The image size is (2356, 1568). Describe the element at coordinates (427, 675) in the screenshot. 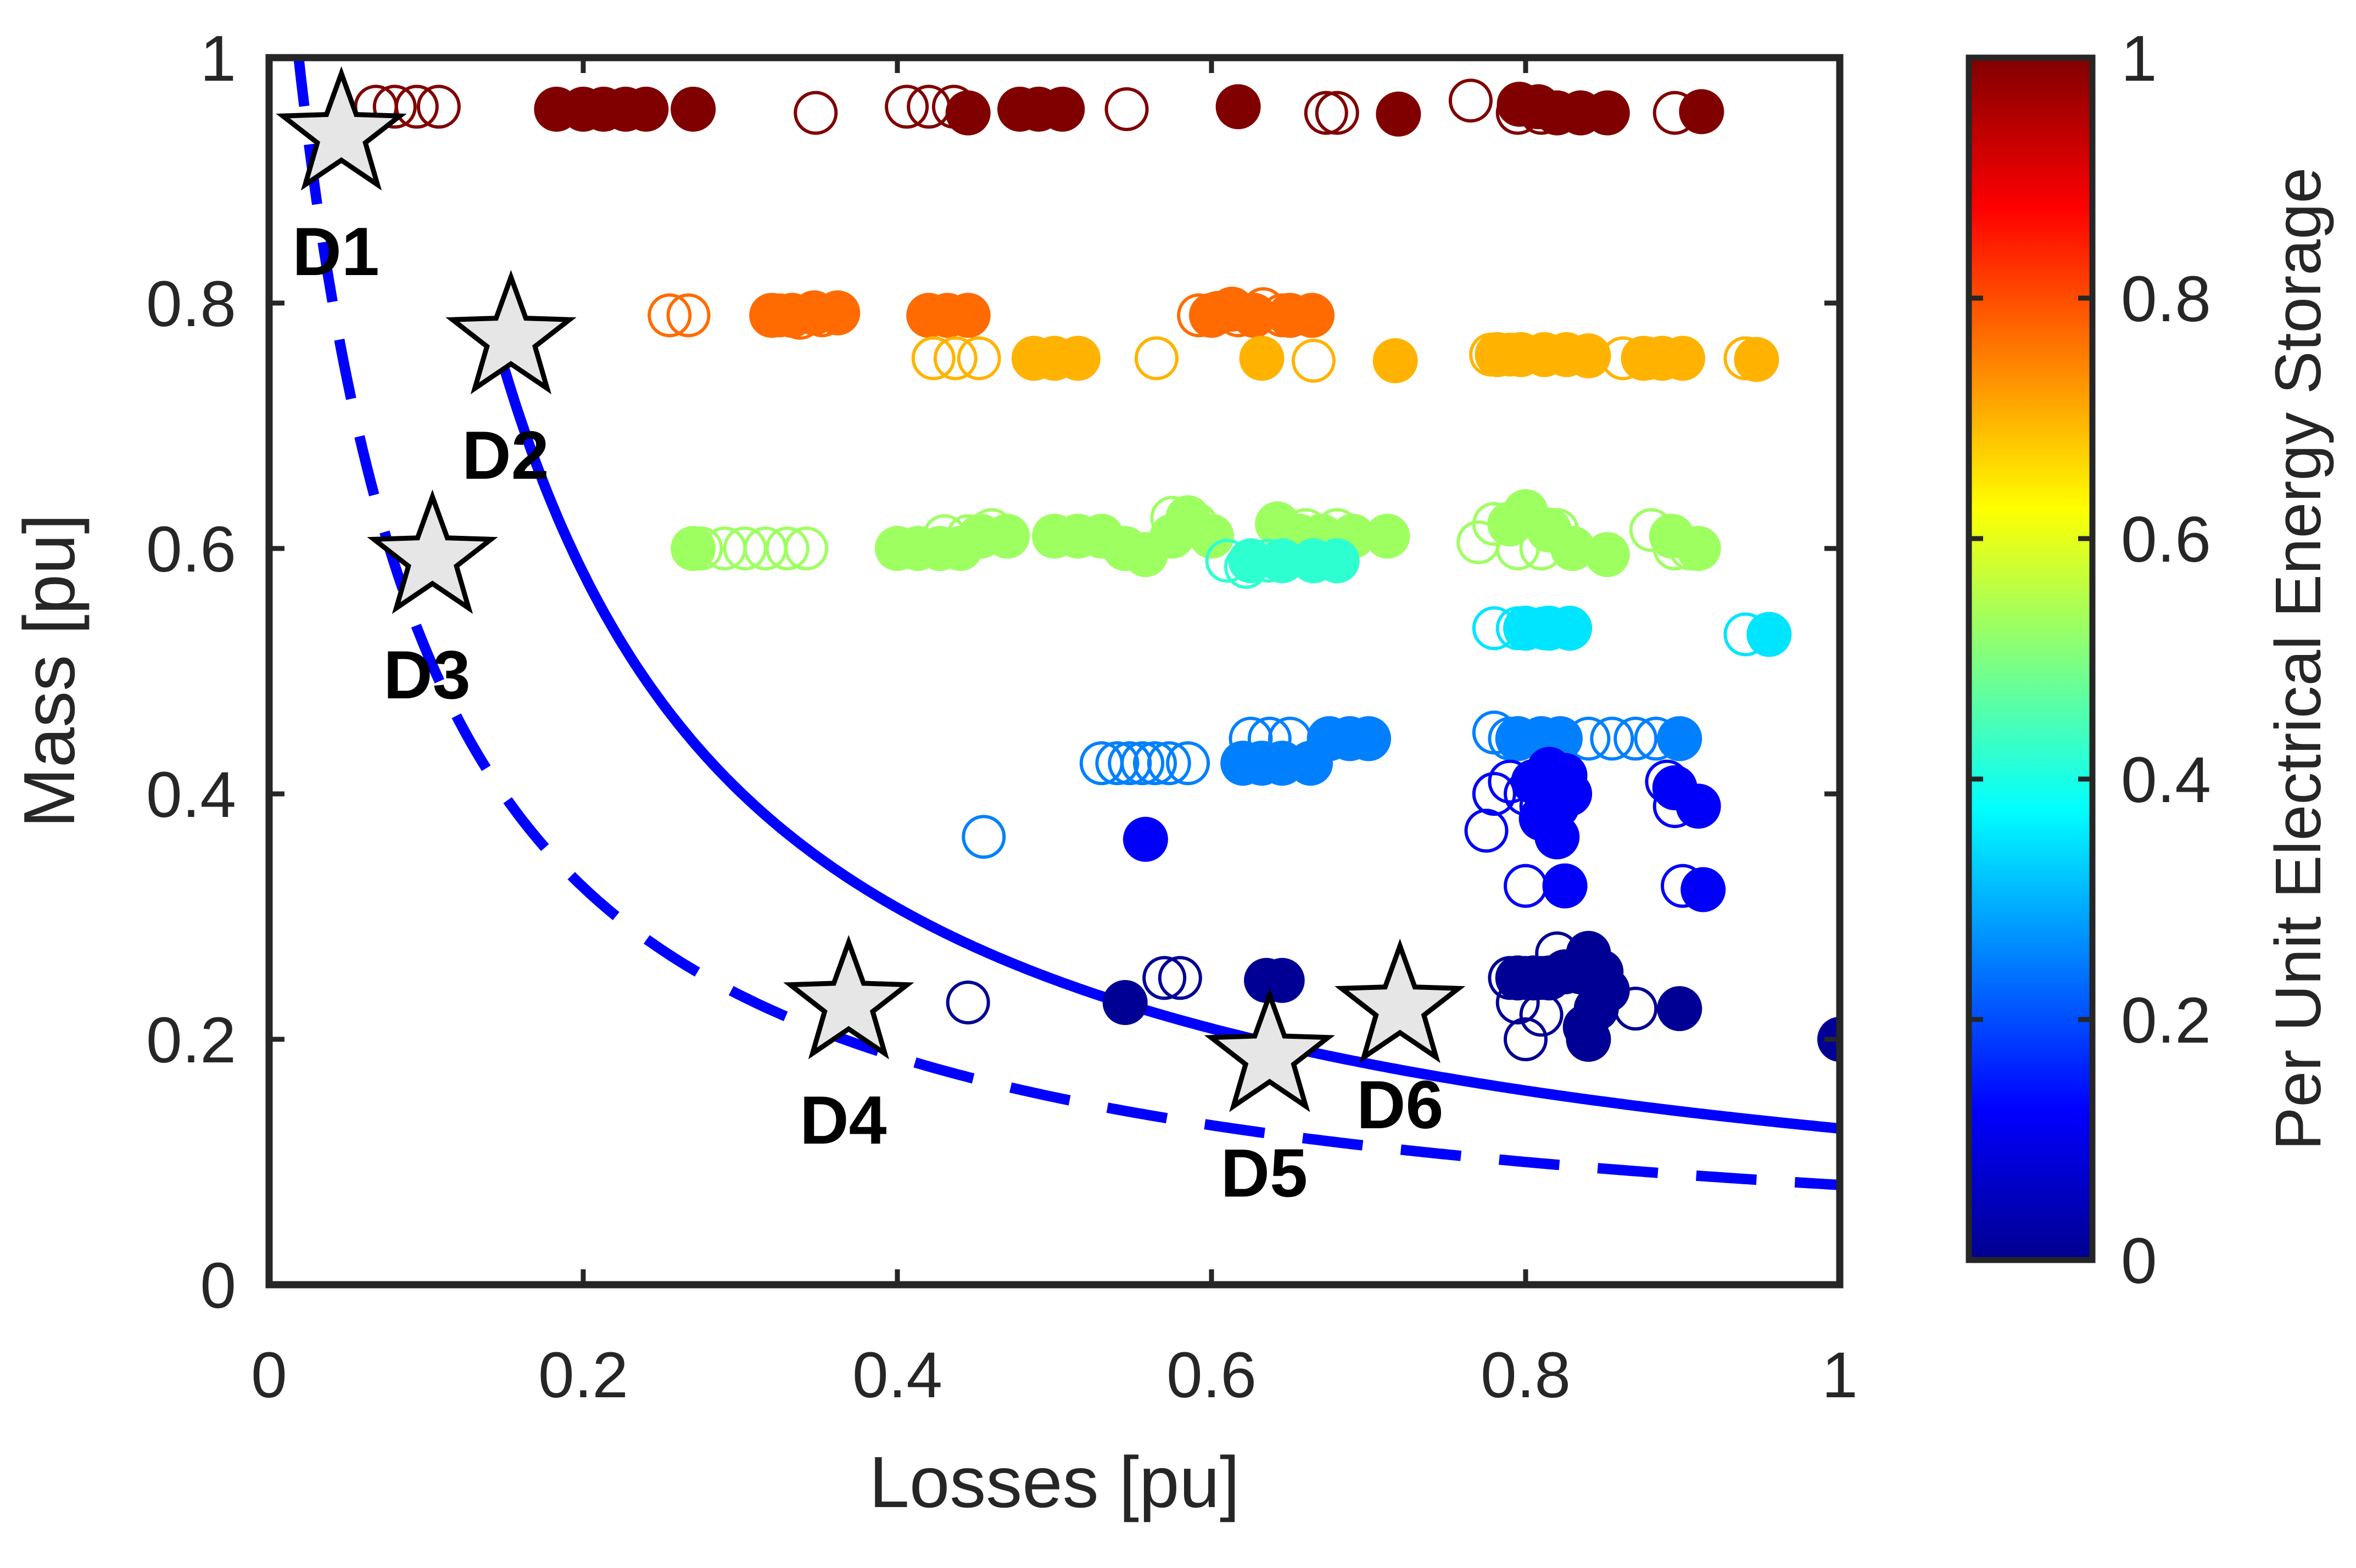

I see `design-label-d3: D3` at that location.